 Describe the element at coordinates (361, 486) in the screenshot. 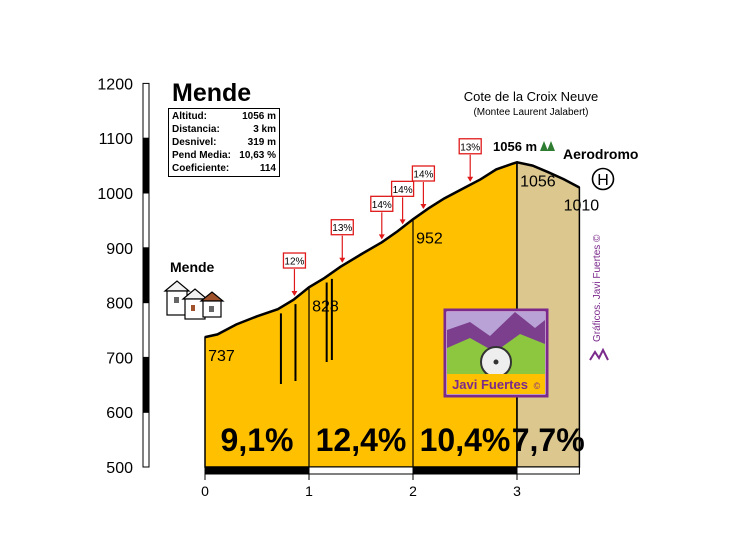

I see `x-axis-ticks: 0 1 2 3` at that location.